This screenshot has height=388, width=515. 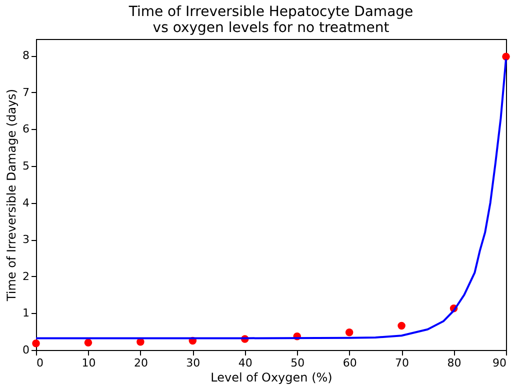 I want to click on x-tick-label: 0, so click(x=40, y=363).